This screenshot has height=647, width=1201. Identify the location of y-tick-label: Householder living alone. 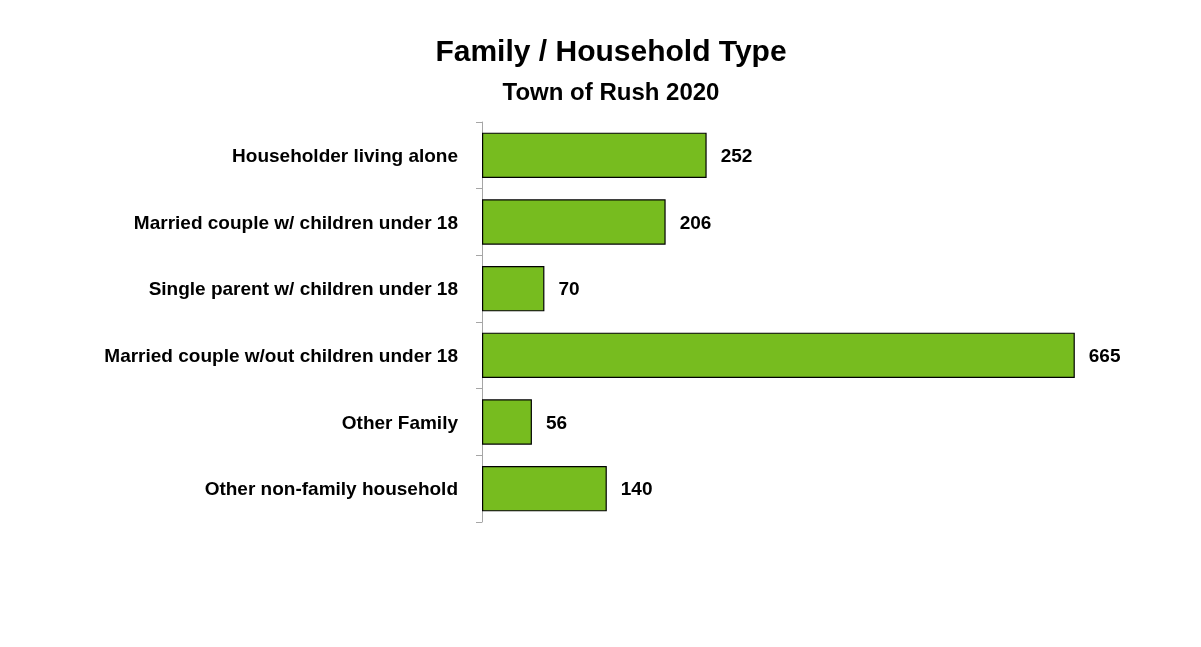
(345, 155).